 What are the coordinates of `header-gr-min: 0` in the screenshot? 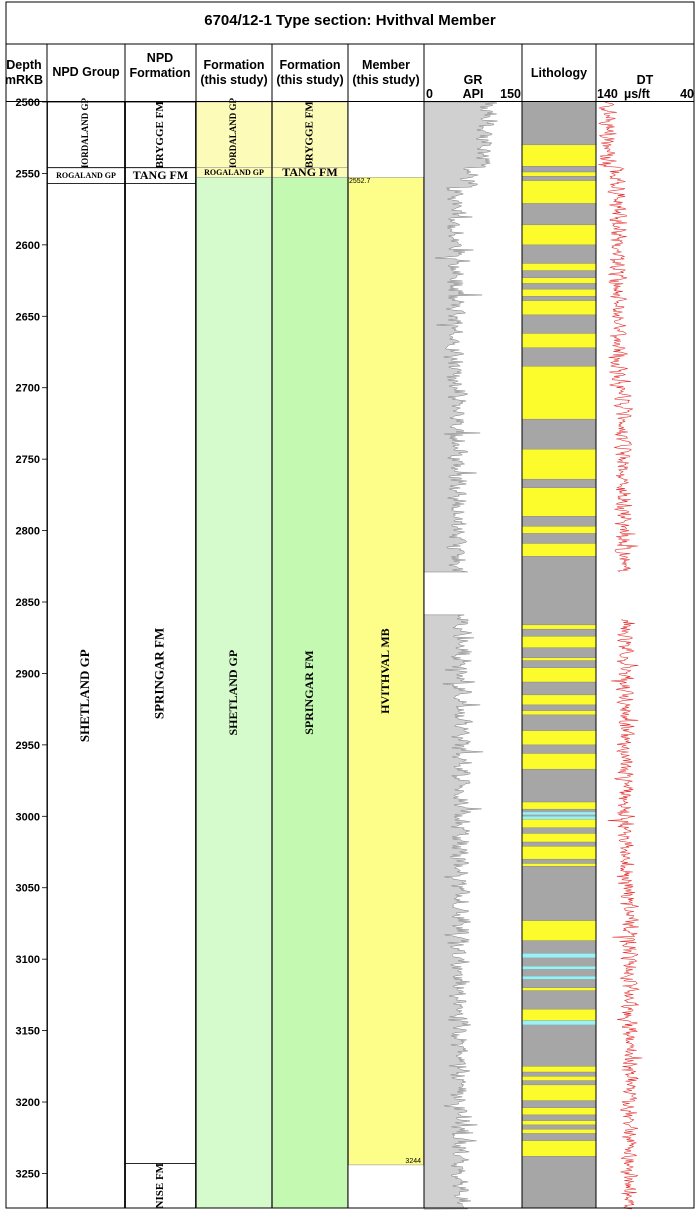 It's located at (429, 94).